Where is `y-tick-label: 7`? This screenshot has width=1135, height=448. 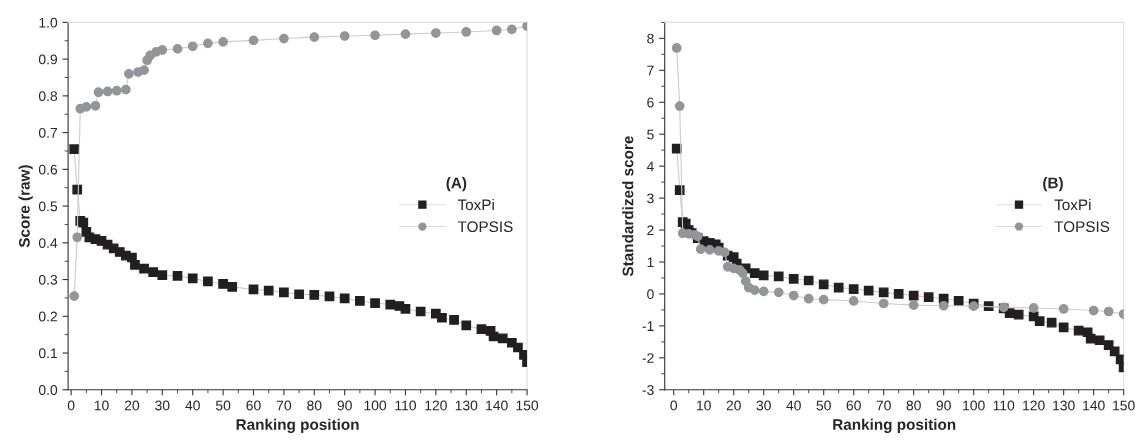 y-tick-label: 7 is located at coordinates (650, 70).